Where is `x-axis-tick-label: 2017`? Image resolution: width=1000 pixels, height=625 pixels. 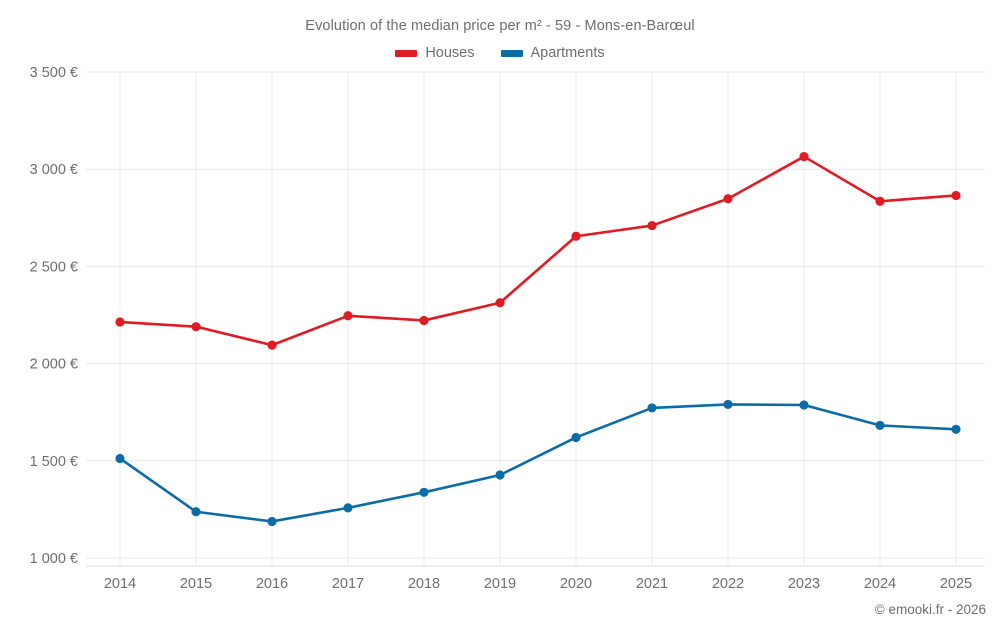 x-axis-tick-label: 2017 is located at coordinates (348, 584).